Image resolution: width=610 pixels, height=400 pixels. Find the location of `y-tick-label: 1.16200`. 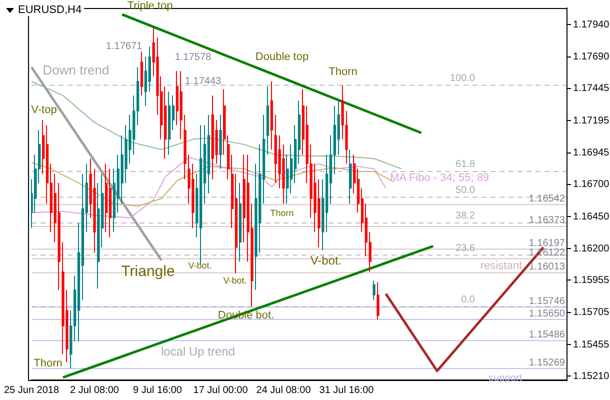

y-tick-label: 1.16200 is located at coordinates (591, 248).